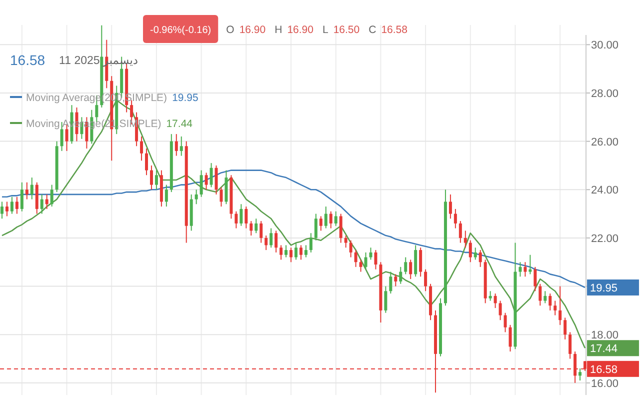 The width and height of the screenshot is (640, 400). Describe the element at coordinates (346, 30) in the screenshot. I see `annotation: 16.50` at that location.